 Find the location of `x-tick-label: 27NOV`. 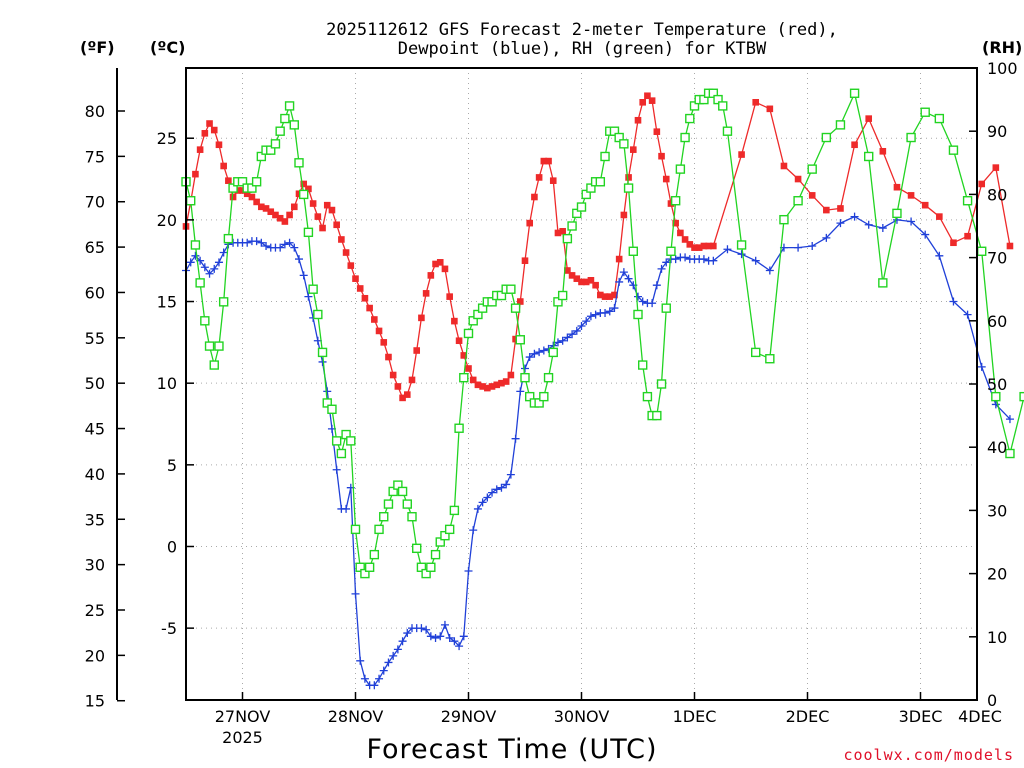

x-tick-label: 27NOV is located at coordinates (243, 716).